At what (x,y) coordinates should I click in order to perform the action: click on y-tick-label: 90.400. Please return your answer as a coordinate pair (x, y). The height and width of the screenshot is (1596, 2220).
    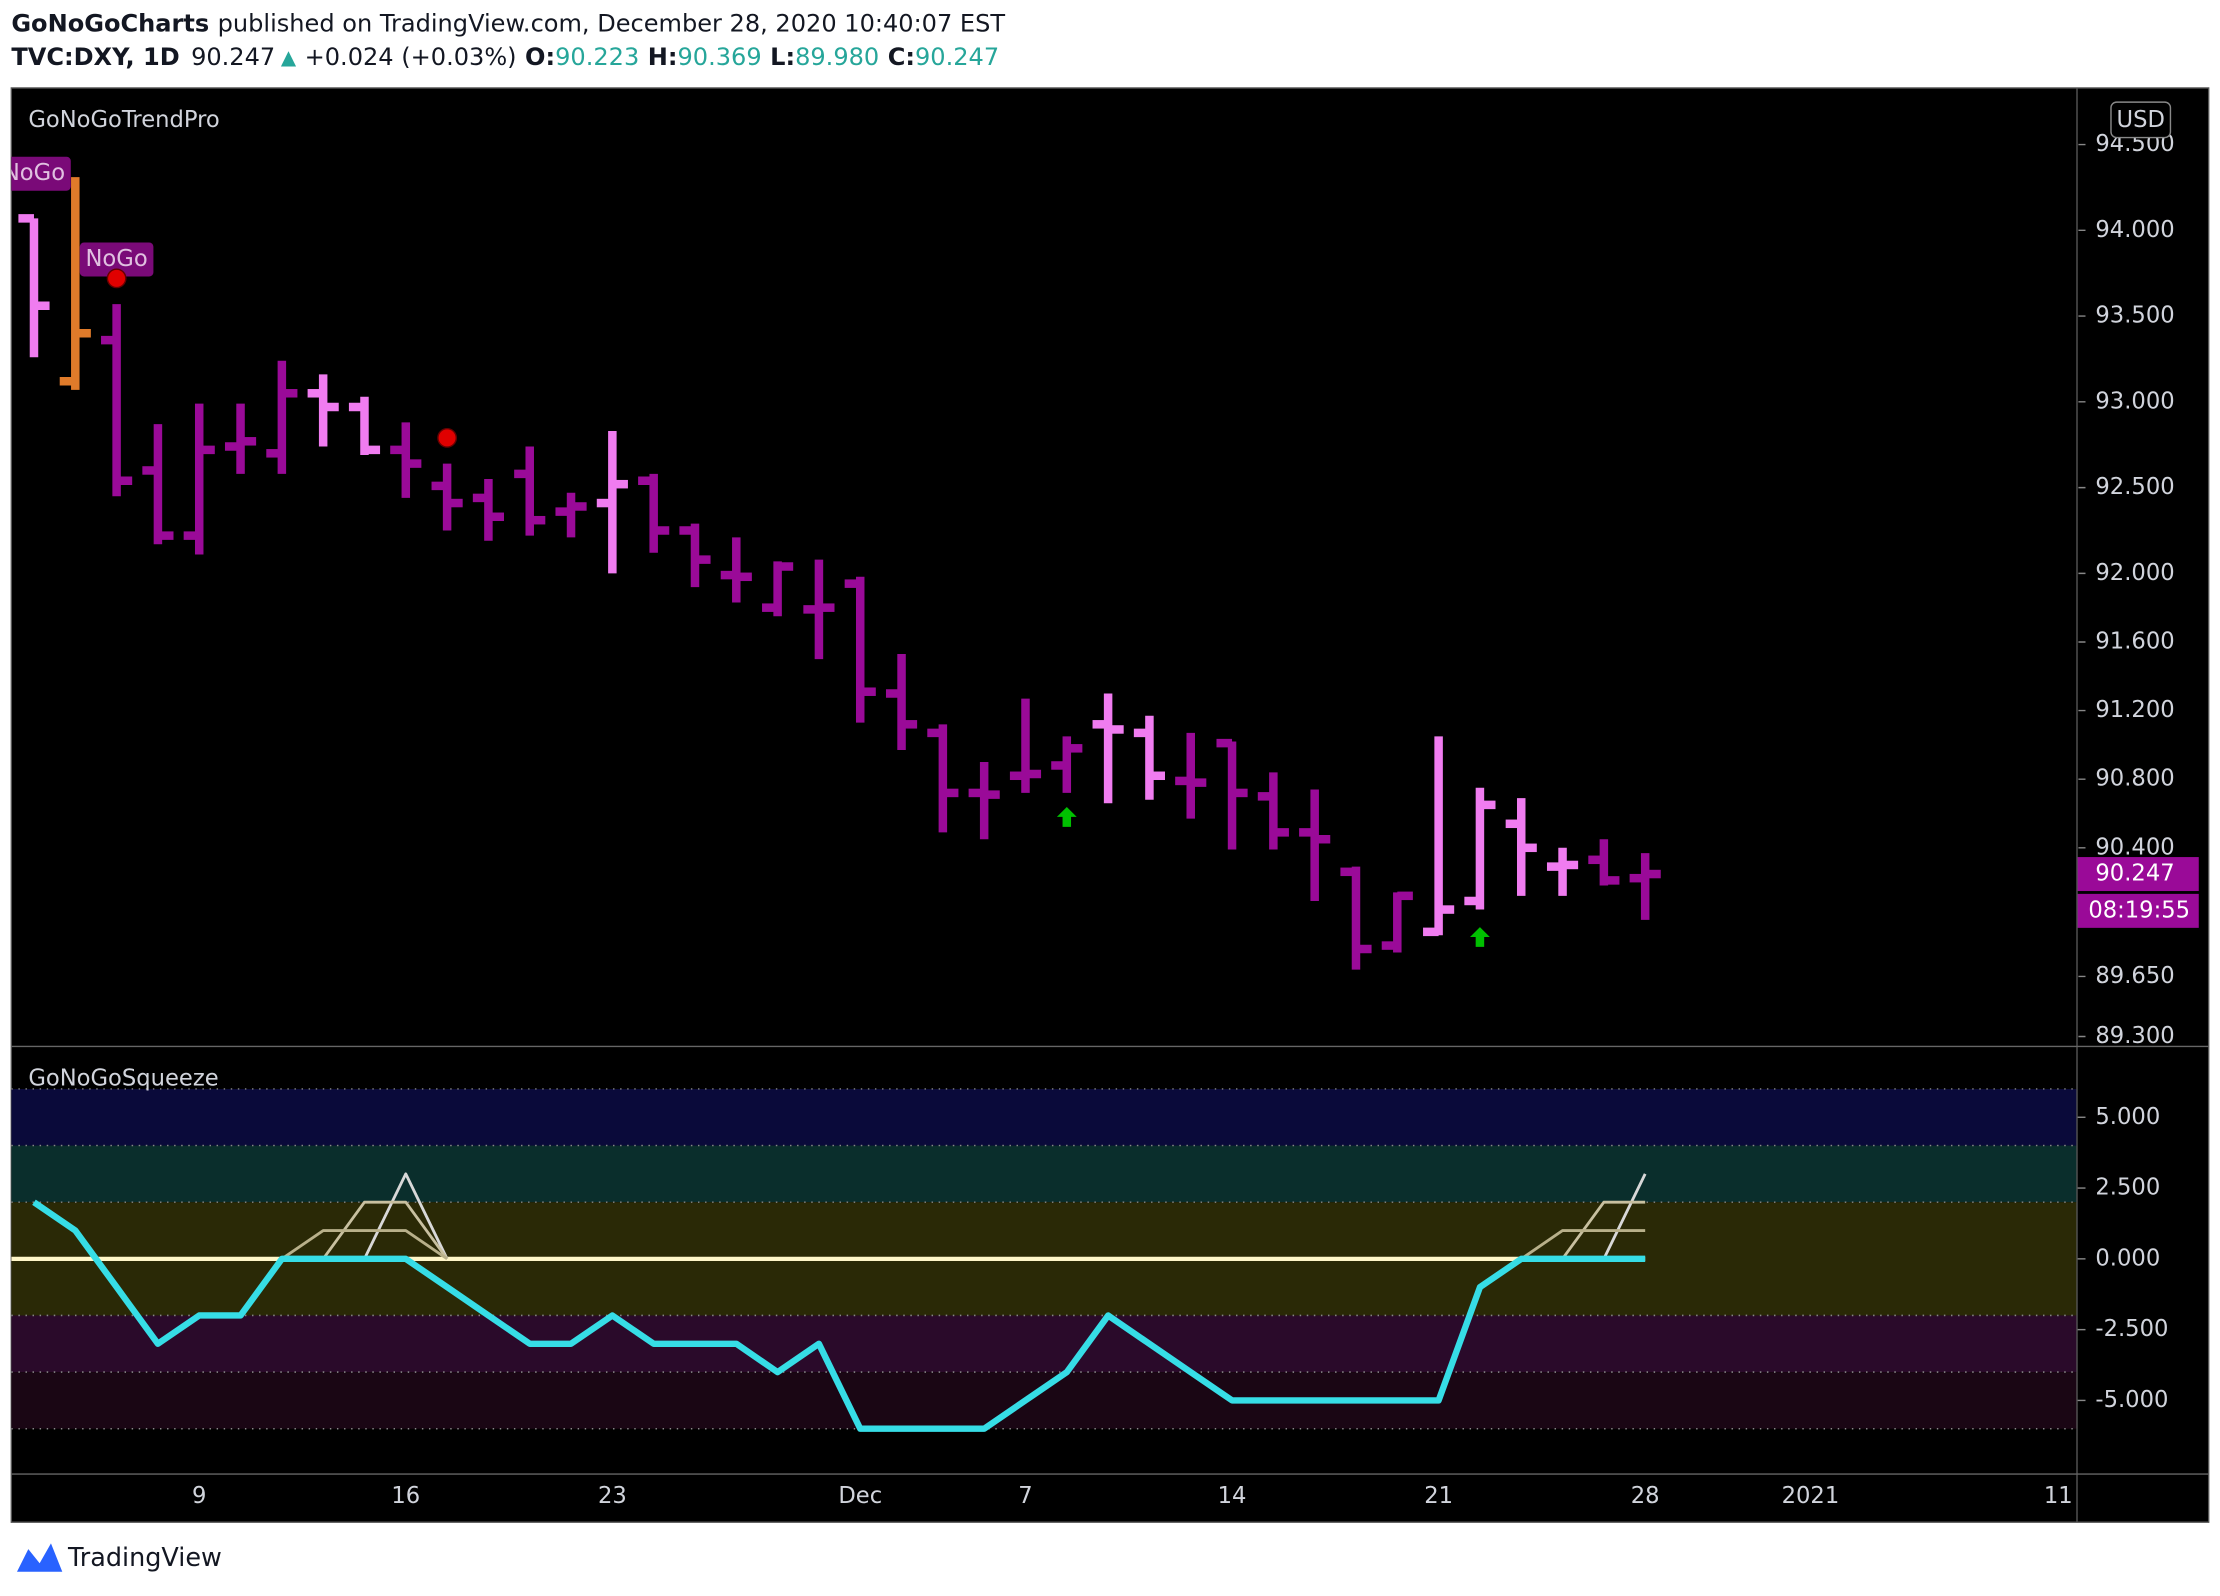
    Looking at the image, I should click on (2134, 847).